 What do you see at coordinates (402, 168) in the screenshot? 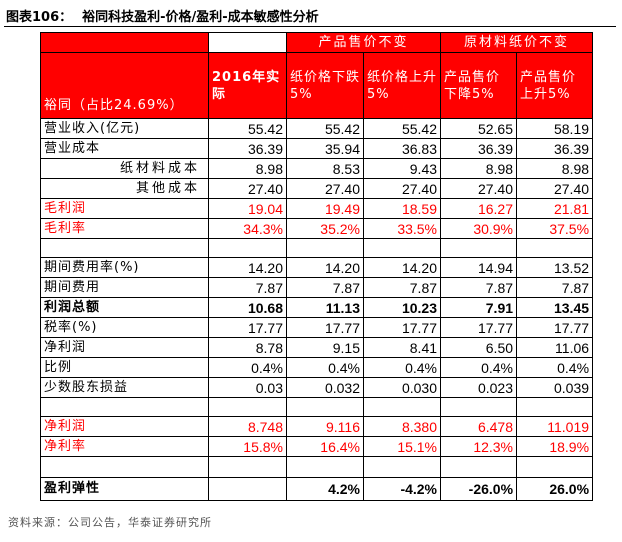
I see `table-cell: 9.43` at bounding box center [402, 168].